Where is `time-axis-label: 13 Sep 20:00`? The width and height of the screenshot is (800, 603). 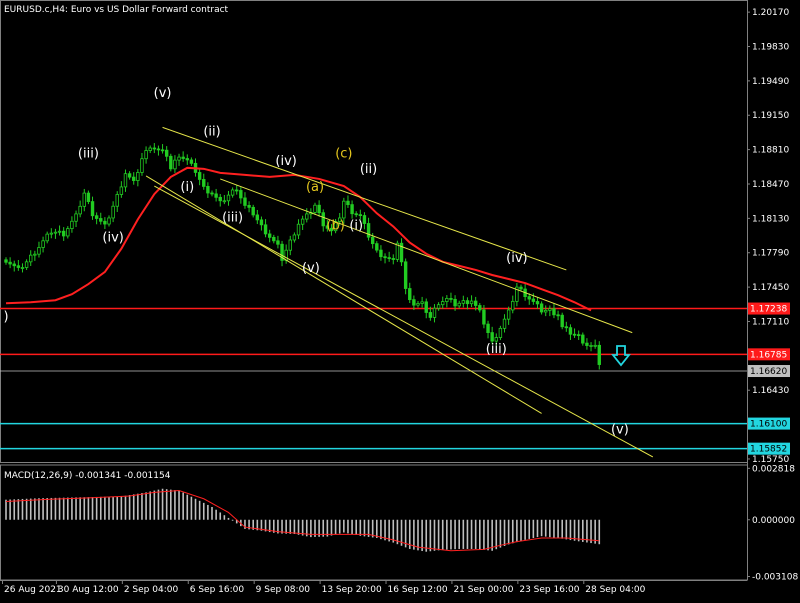
time-axis-label: 13 Sep 20:00 is located at coordinates (352, 590).